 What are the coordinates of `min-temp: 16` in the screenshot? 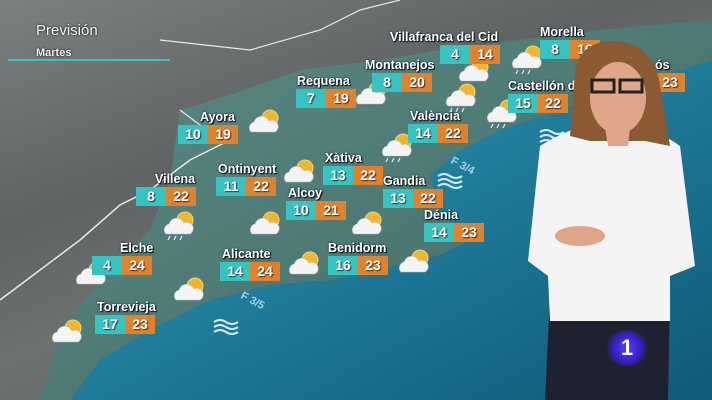 It's located at (343, 265).